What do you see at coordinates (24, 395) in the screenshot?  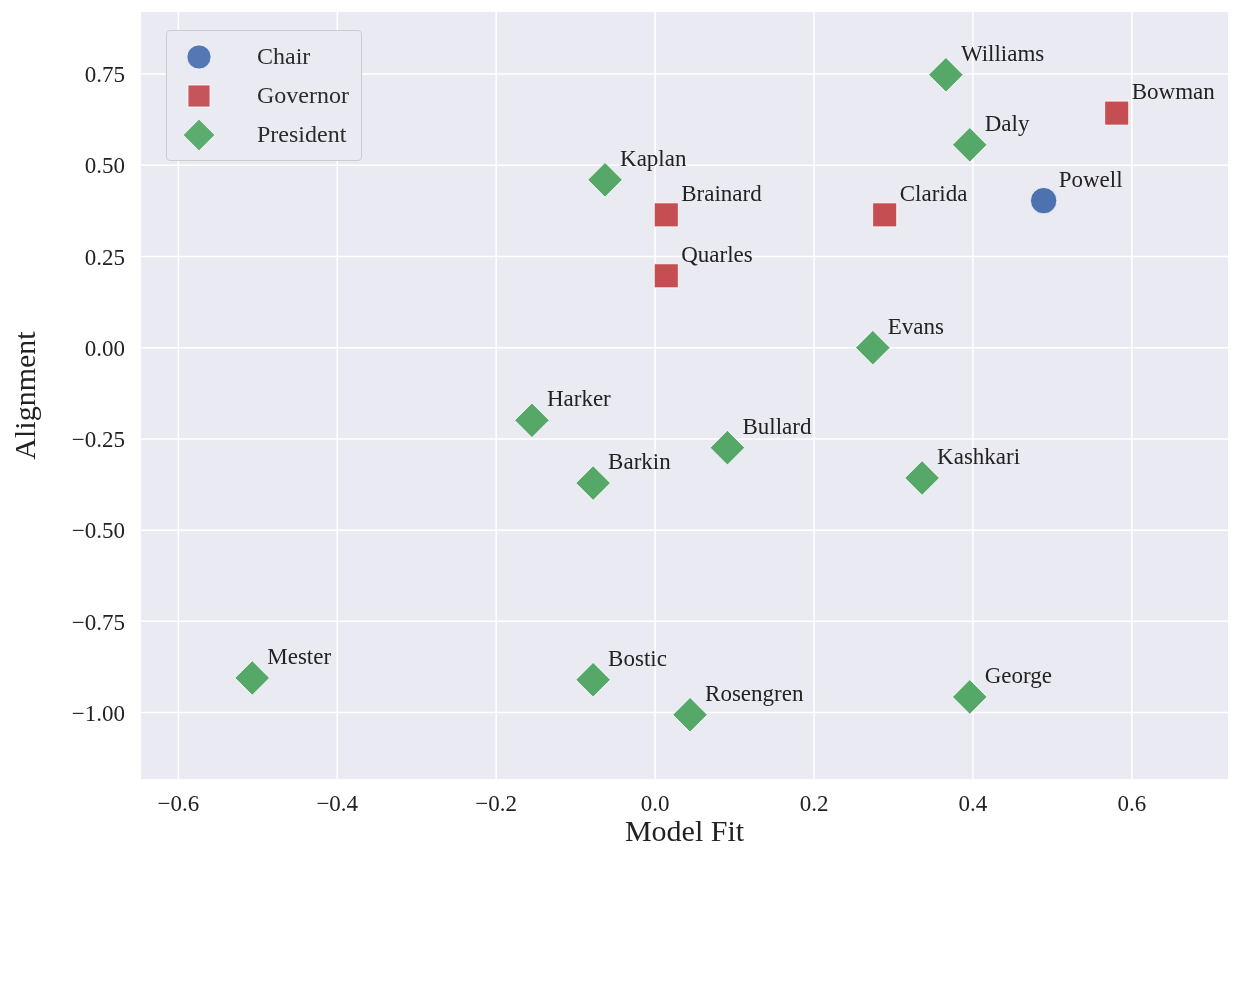 I see `y-axis-title: Alignment` at bounding box center [24, 395].